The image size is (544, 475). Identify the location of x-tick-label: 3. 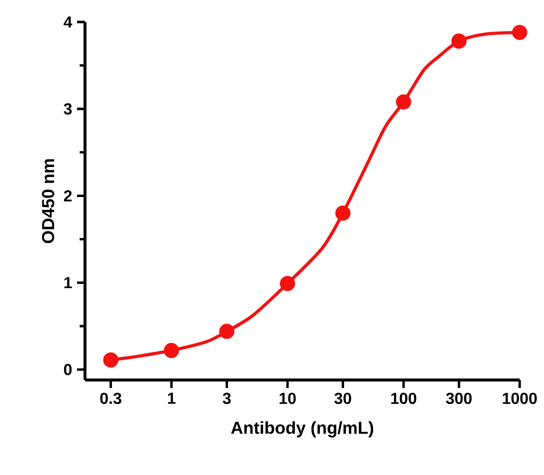
(226, 398).